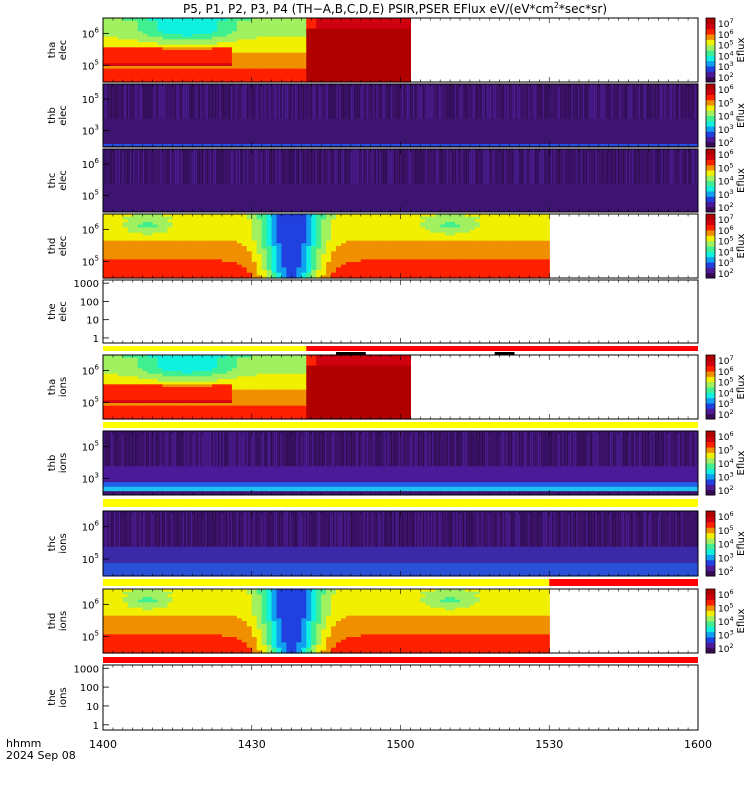 The width and height of the screenshot is (750, 800). What do you see at coordinates (741, 180) in the screenshot?
I see `colorbar-label: Eflux` at bounding box center [741, 180].